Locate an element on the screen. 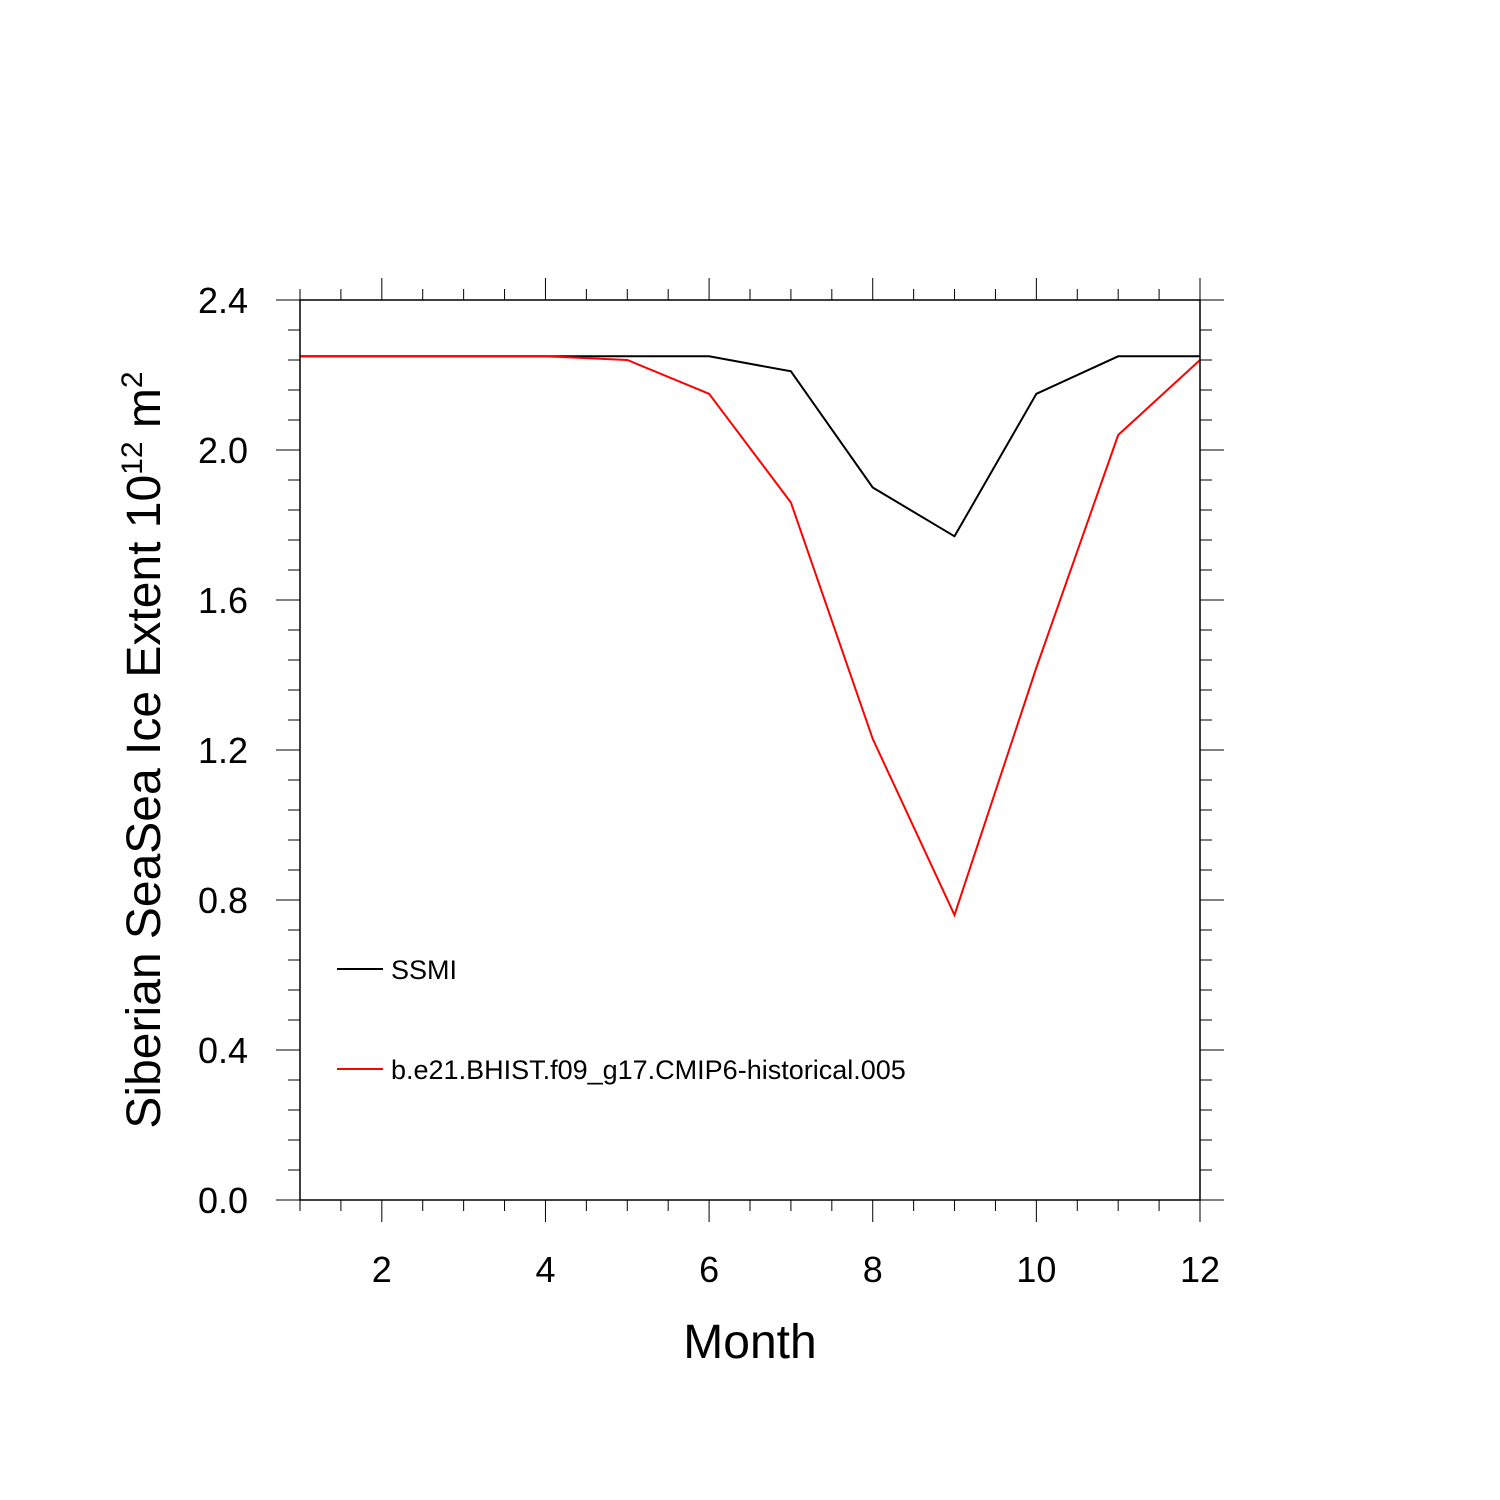  x-tick-label: 4 is located at coordinates (545, 1269).